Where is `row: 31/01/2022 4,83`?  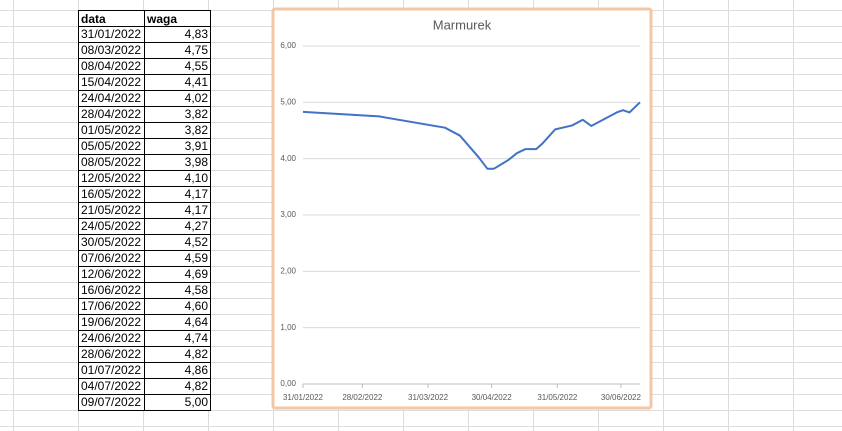
row: 31/01/2022 4,83 is located at coordinates (144, 34).